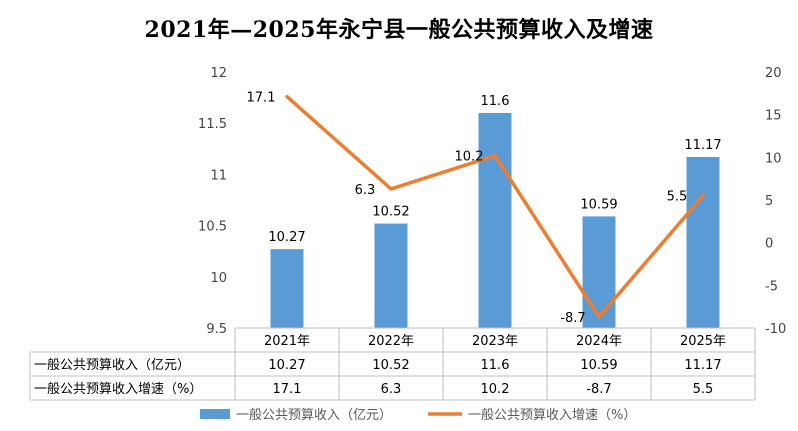 This screenshot has height=431, width=798. Describe the element at coordinates (218, 175) in the screenshot. I see `left-axis-tick-label: 11` at that location.